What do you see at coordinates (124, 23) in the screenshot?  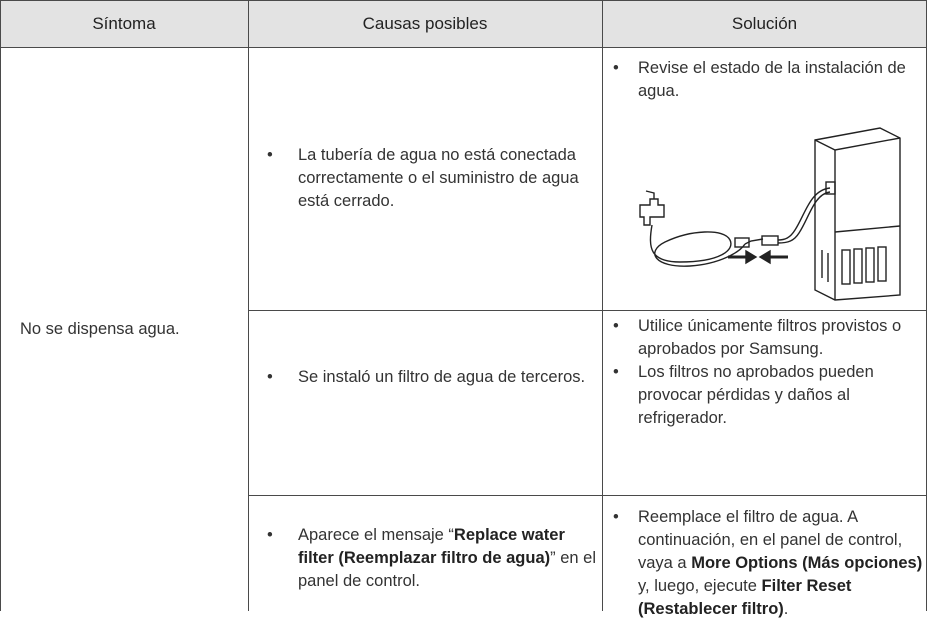 I see `header-cell: Síntoma` at bounding box center [124, 23].